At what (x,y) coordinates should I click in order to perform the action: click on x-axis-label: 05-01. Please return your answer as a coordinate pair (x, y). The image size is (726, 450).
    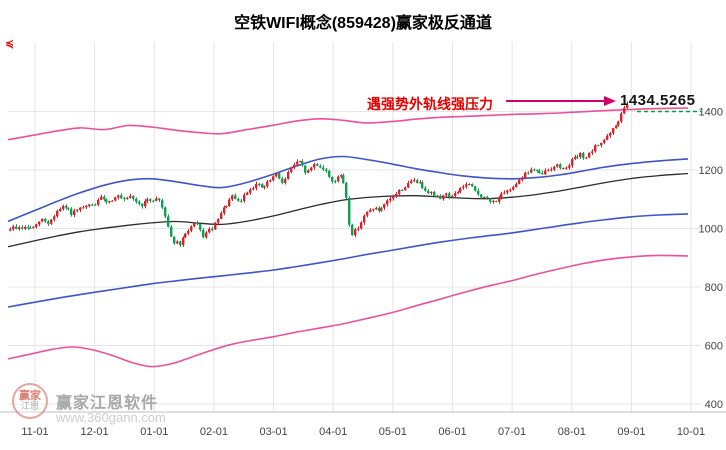
    Looking at the image, I should click on (393, 432).